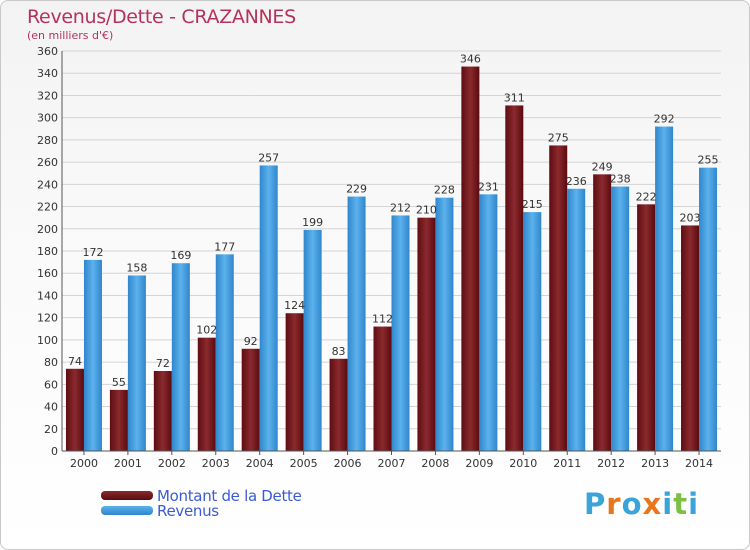  Describe the element at coordinates (312, 222) in the screenshot. I see `data-label: 199` at that location.